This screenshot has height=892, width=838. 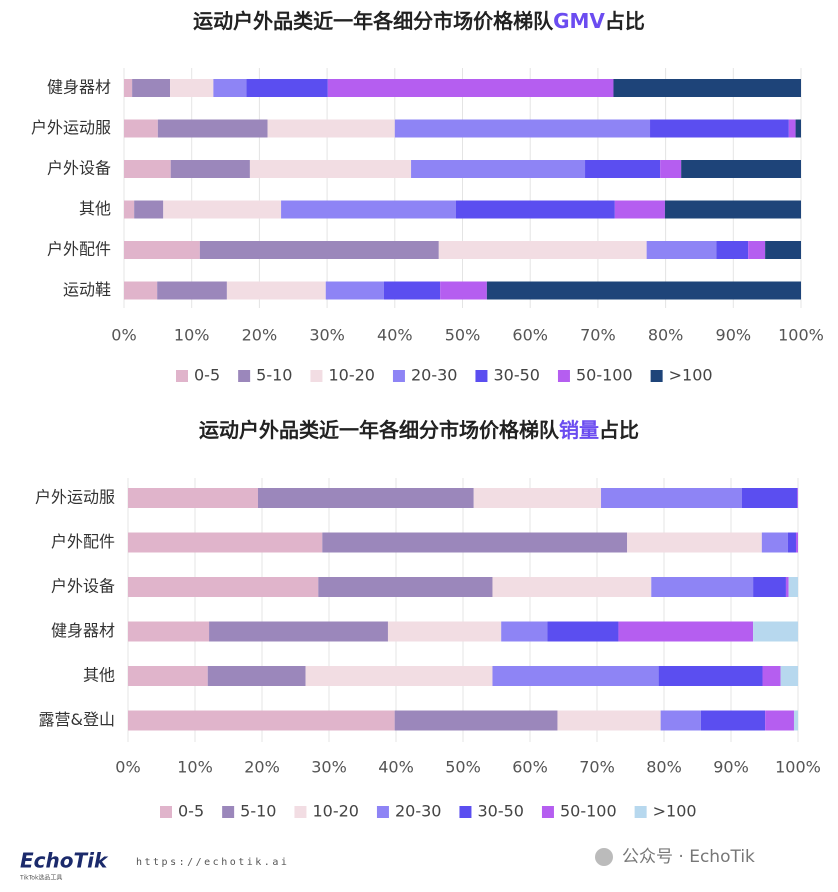 What do you see at coordinates (664, 767) in the screenshot?
I see `x-tick-label: 80%` at bounding box center [664, 767].